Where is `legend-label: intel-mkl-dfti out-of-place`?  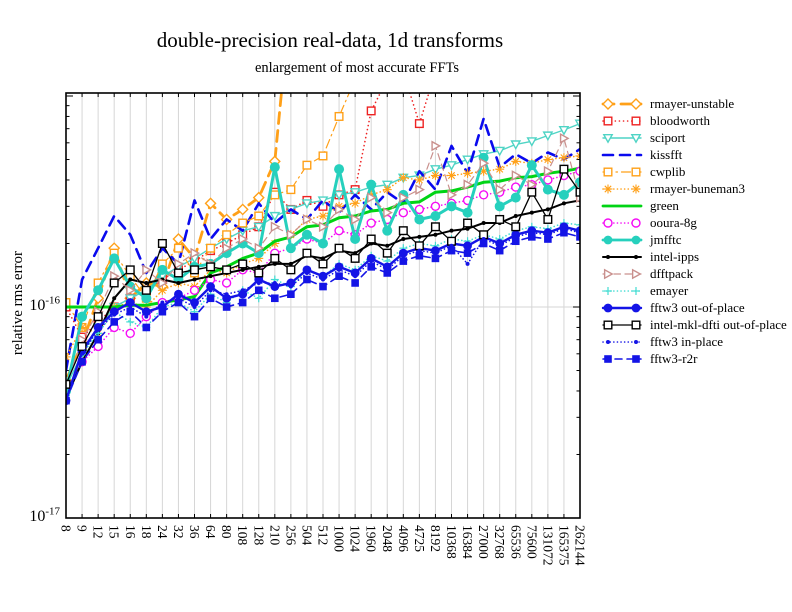
legend-label: intel-mkl-dfti out-of-place is located at coordinates (718, 324).